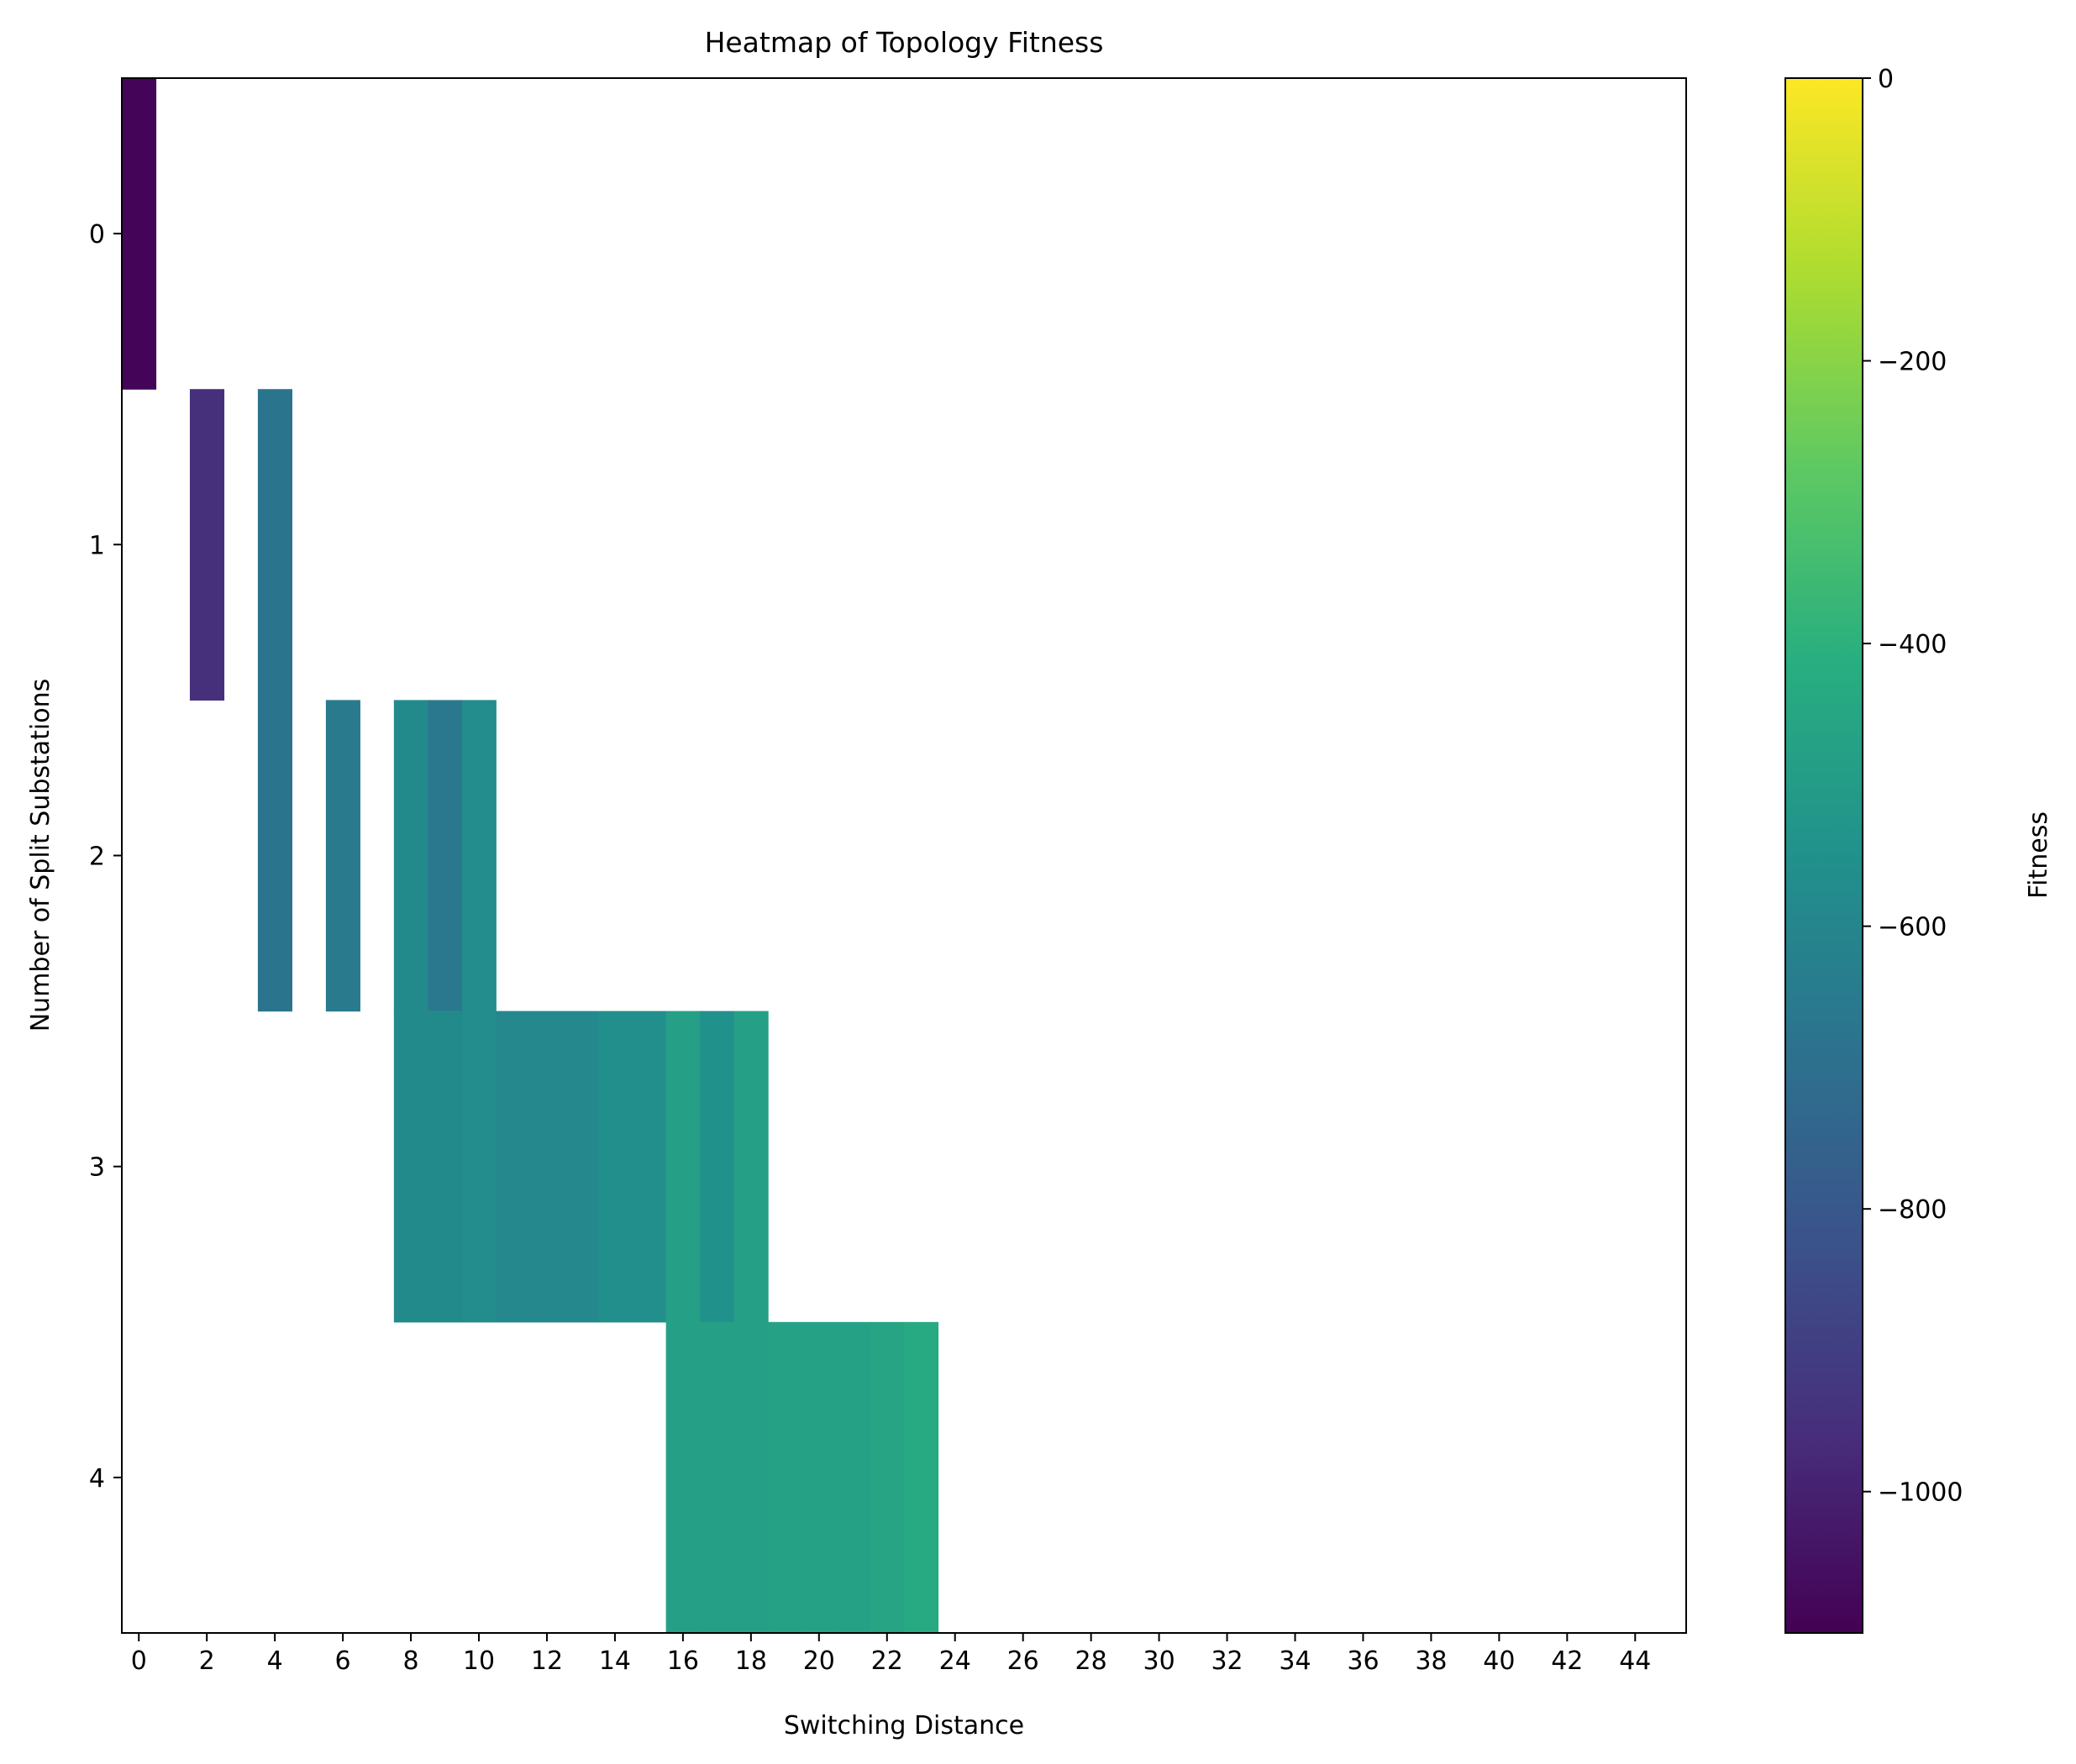  What do you see at coordinates (411, 1661) in the screenshot?
I see `x-tick-label: 8` at bounding box center [411, 1661].